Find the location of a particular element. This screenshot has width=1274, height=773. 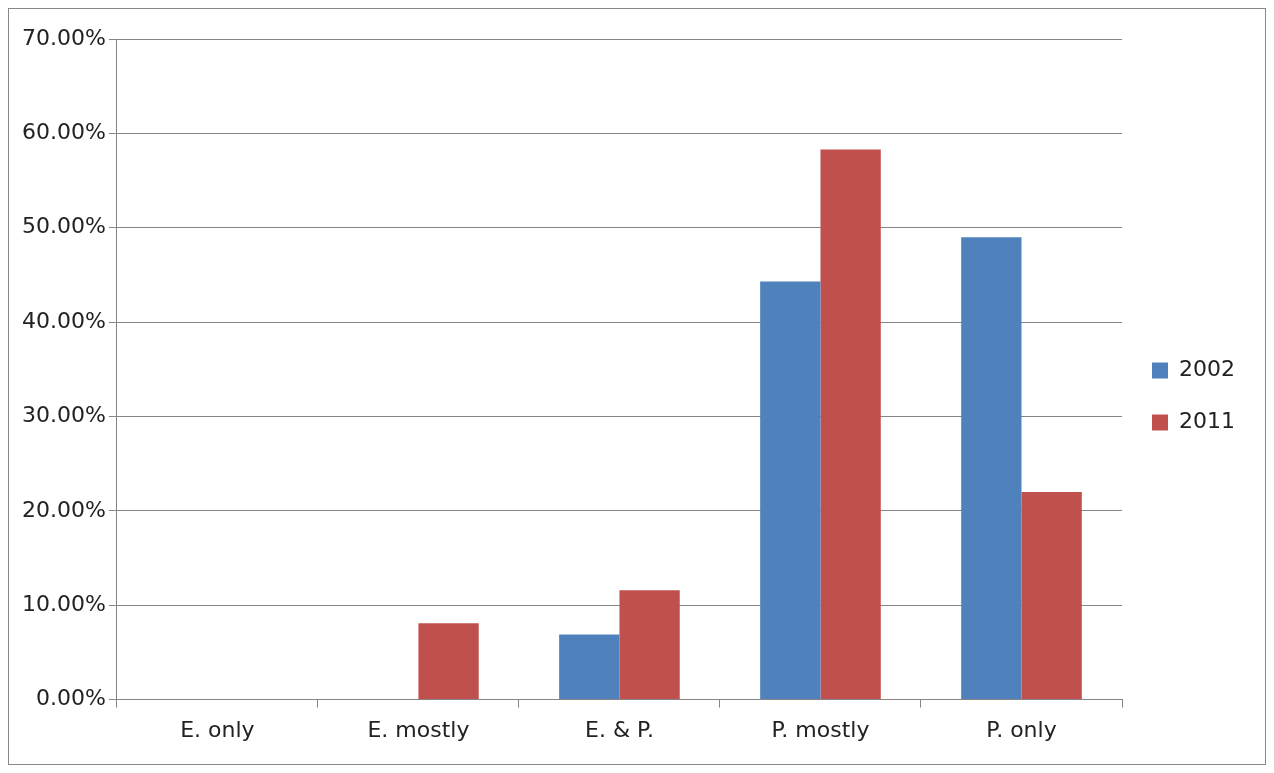

legend-label: 2011 is located at coordinates (1207, 421).